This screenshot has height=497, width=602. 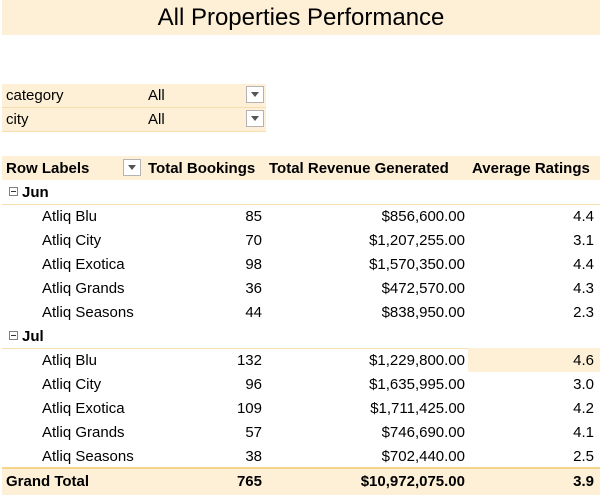 I want to click on table-row: Atliq City 96 $1,635,995.00 3.0, so click(x=301, y=384).